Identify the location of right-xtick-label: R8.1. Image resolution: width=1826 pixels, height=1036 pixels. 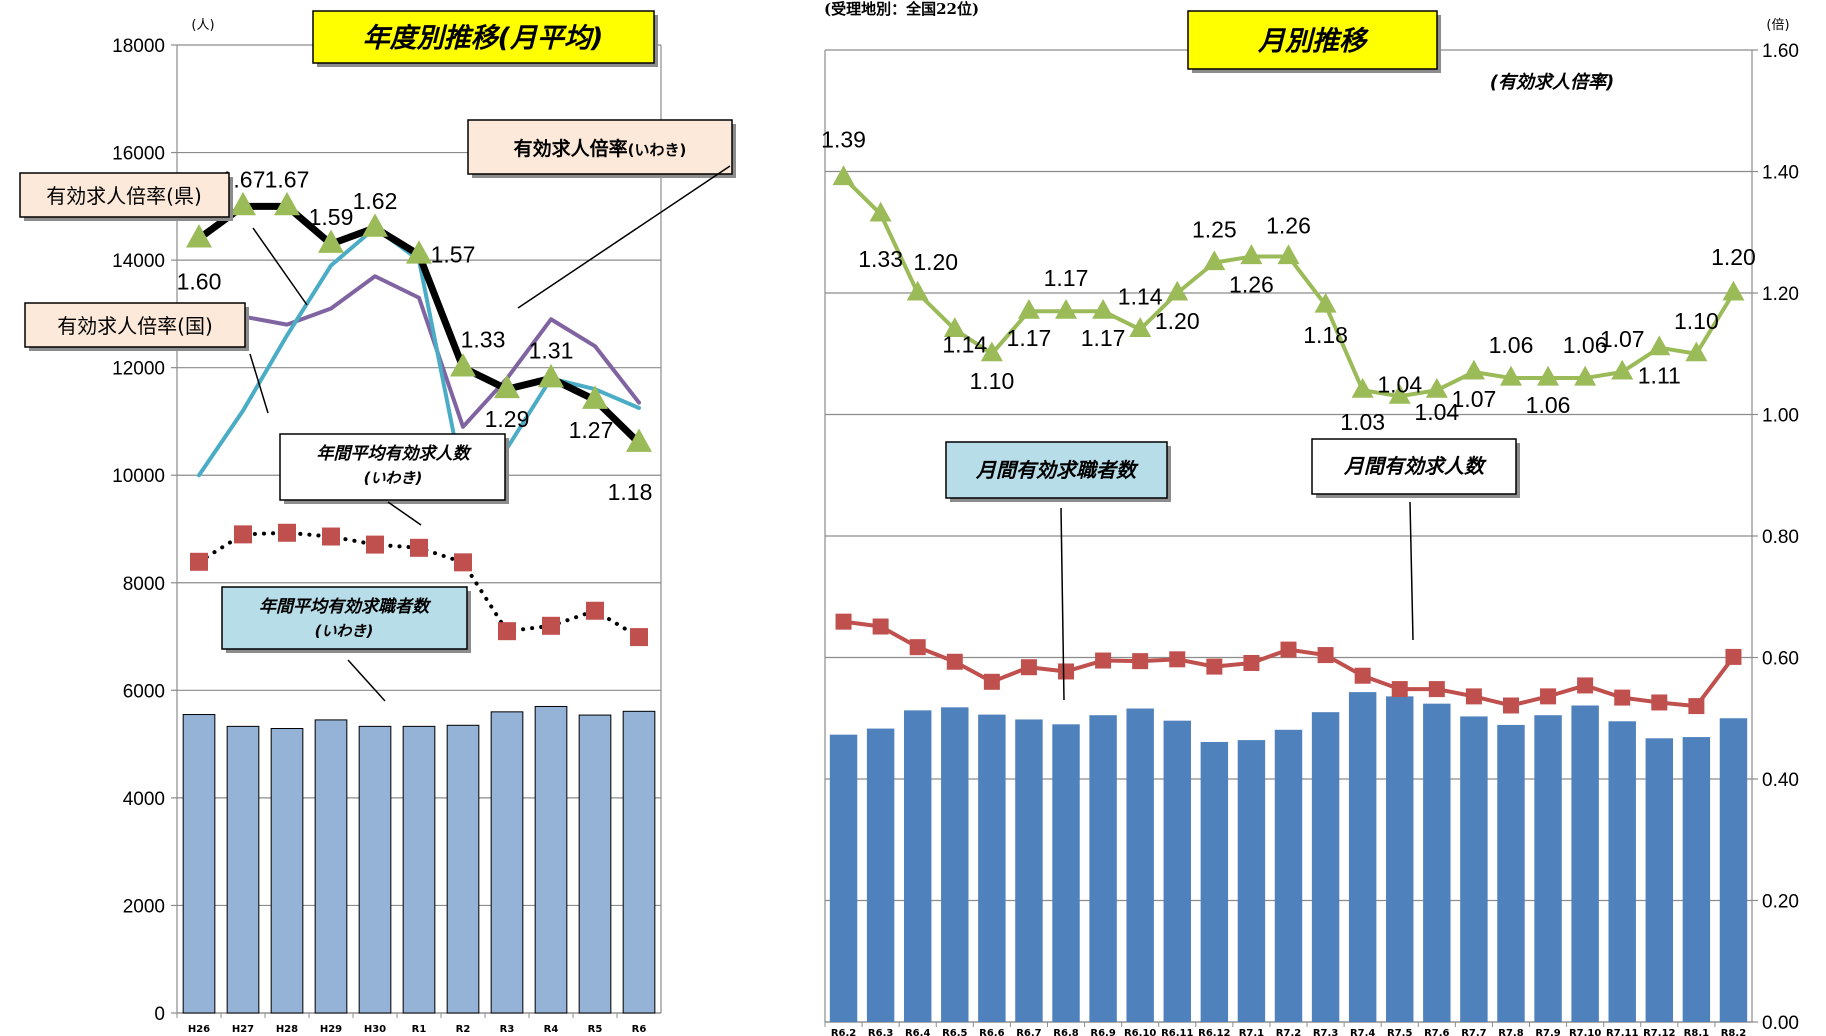
(1696, 1032).